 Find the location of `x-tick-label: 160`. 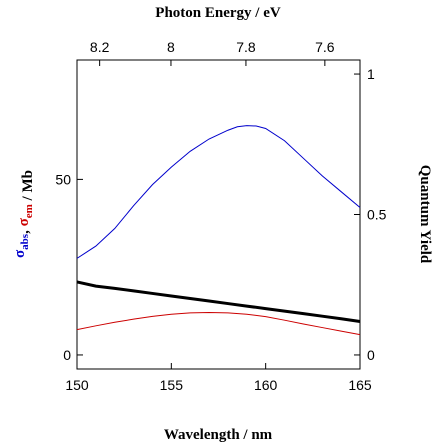

x-tick-label: 160 is located at coordinates (266, 385).